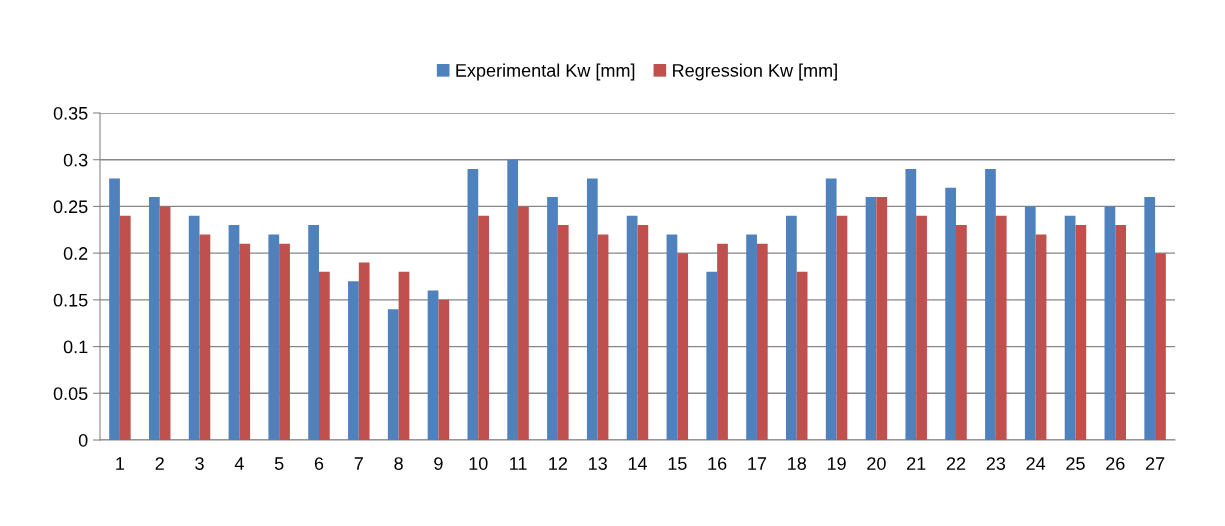 This screenshot has width=1225, height=526. Describe the element at coordinates (1155, 463) in the screenshot. I see `x-tick-label: 27` at that location.